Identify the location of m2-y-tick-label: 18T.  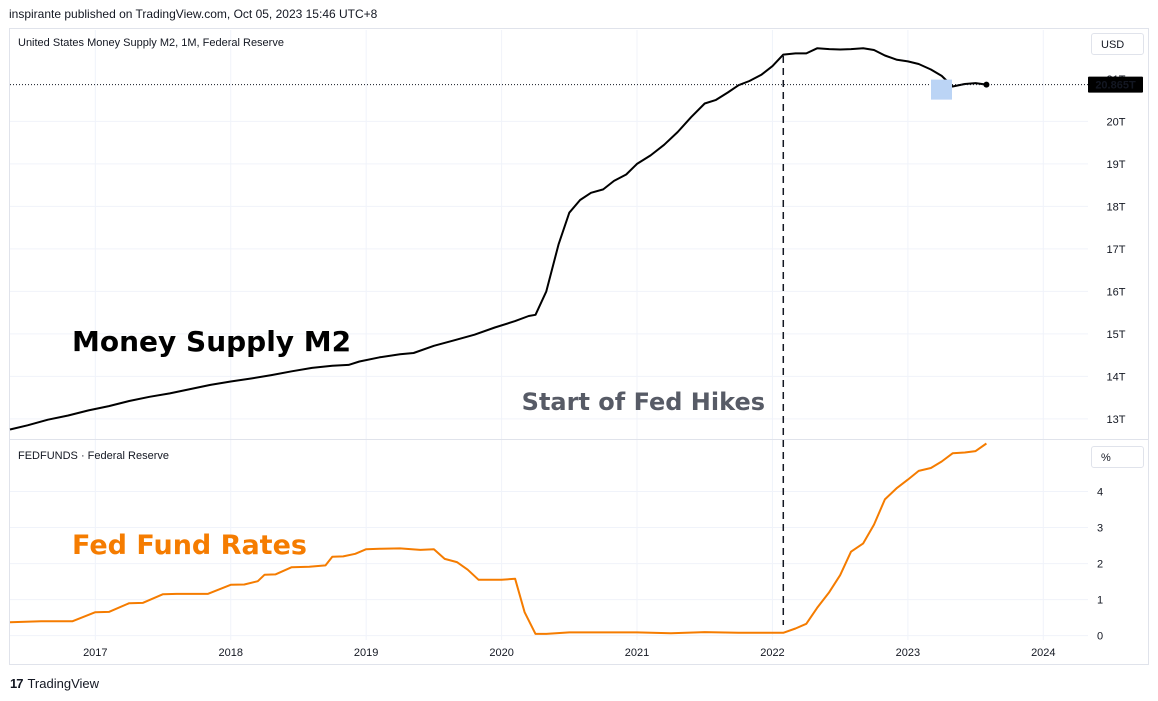
(1116, 207).